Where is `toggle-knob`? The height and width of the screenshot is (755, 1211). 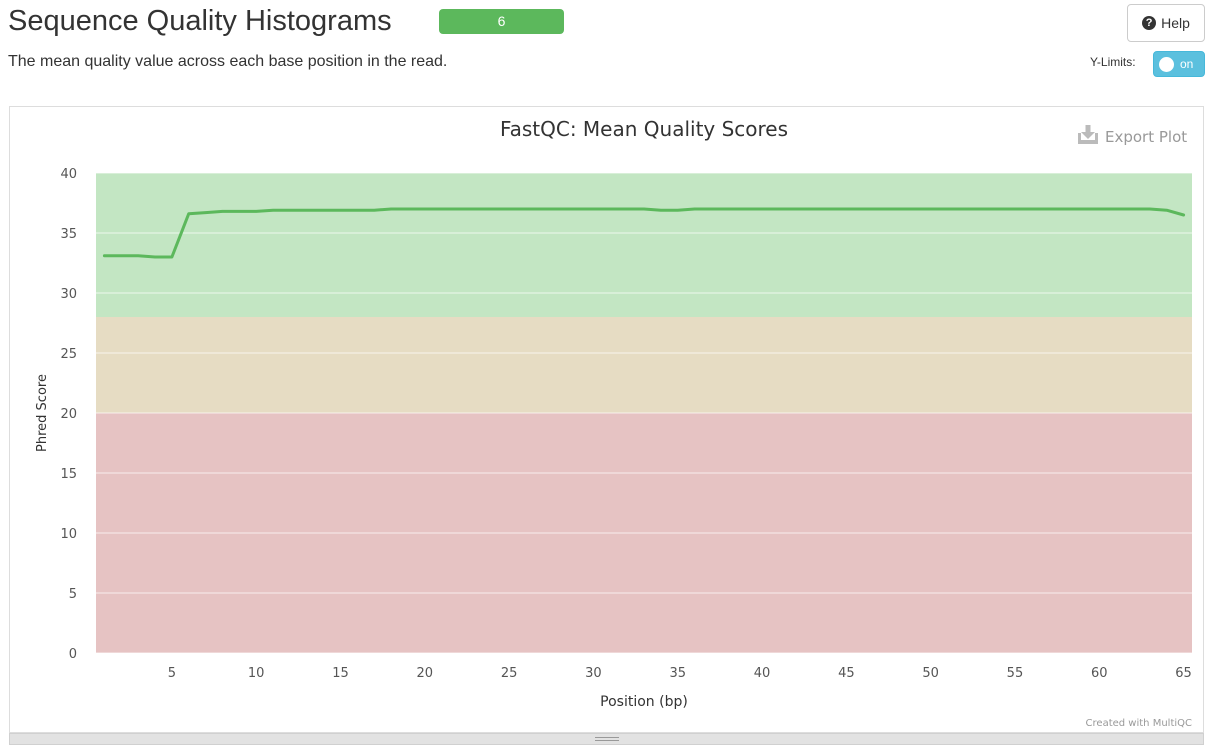 toggle-knob is located at coordinates (1166, 64).